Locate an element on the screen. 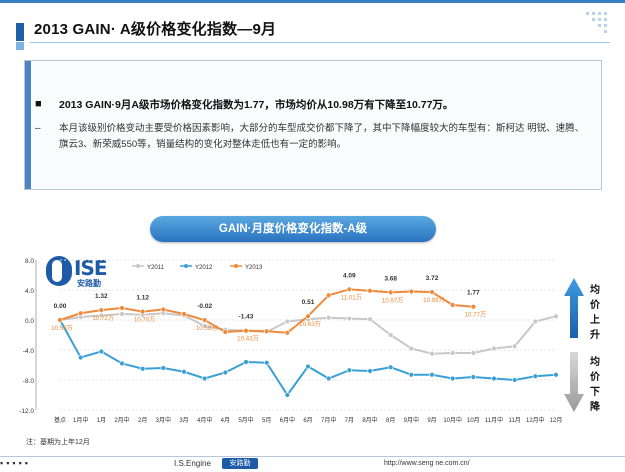 This screenshot has height=472, width=625. trend-arrows is located at coordinates (574, 345).